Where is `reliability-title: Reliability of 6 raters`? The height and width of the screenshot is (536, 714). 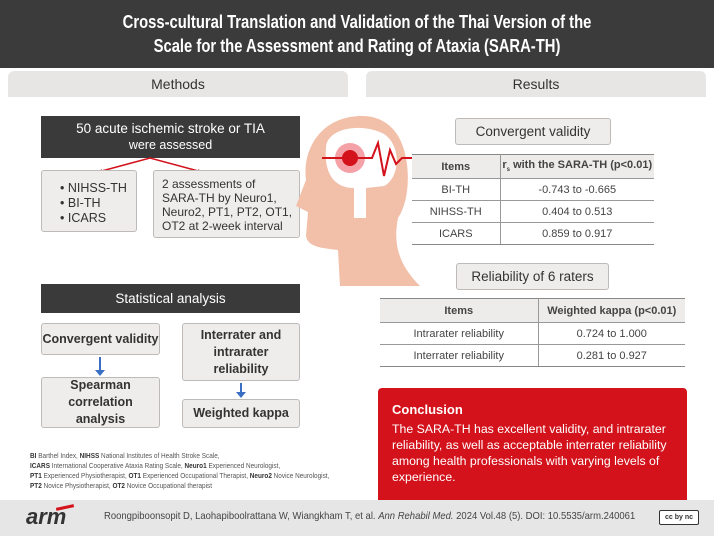
reliability-title: Reliability of 6 raters is located at coordinates (532, 276).